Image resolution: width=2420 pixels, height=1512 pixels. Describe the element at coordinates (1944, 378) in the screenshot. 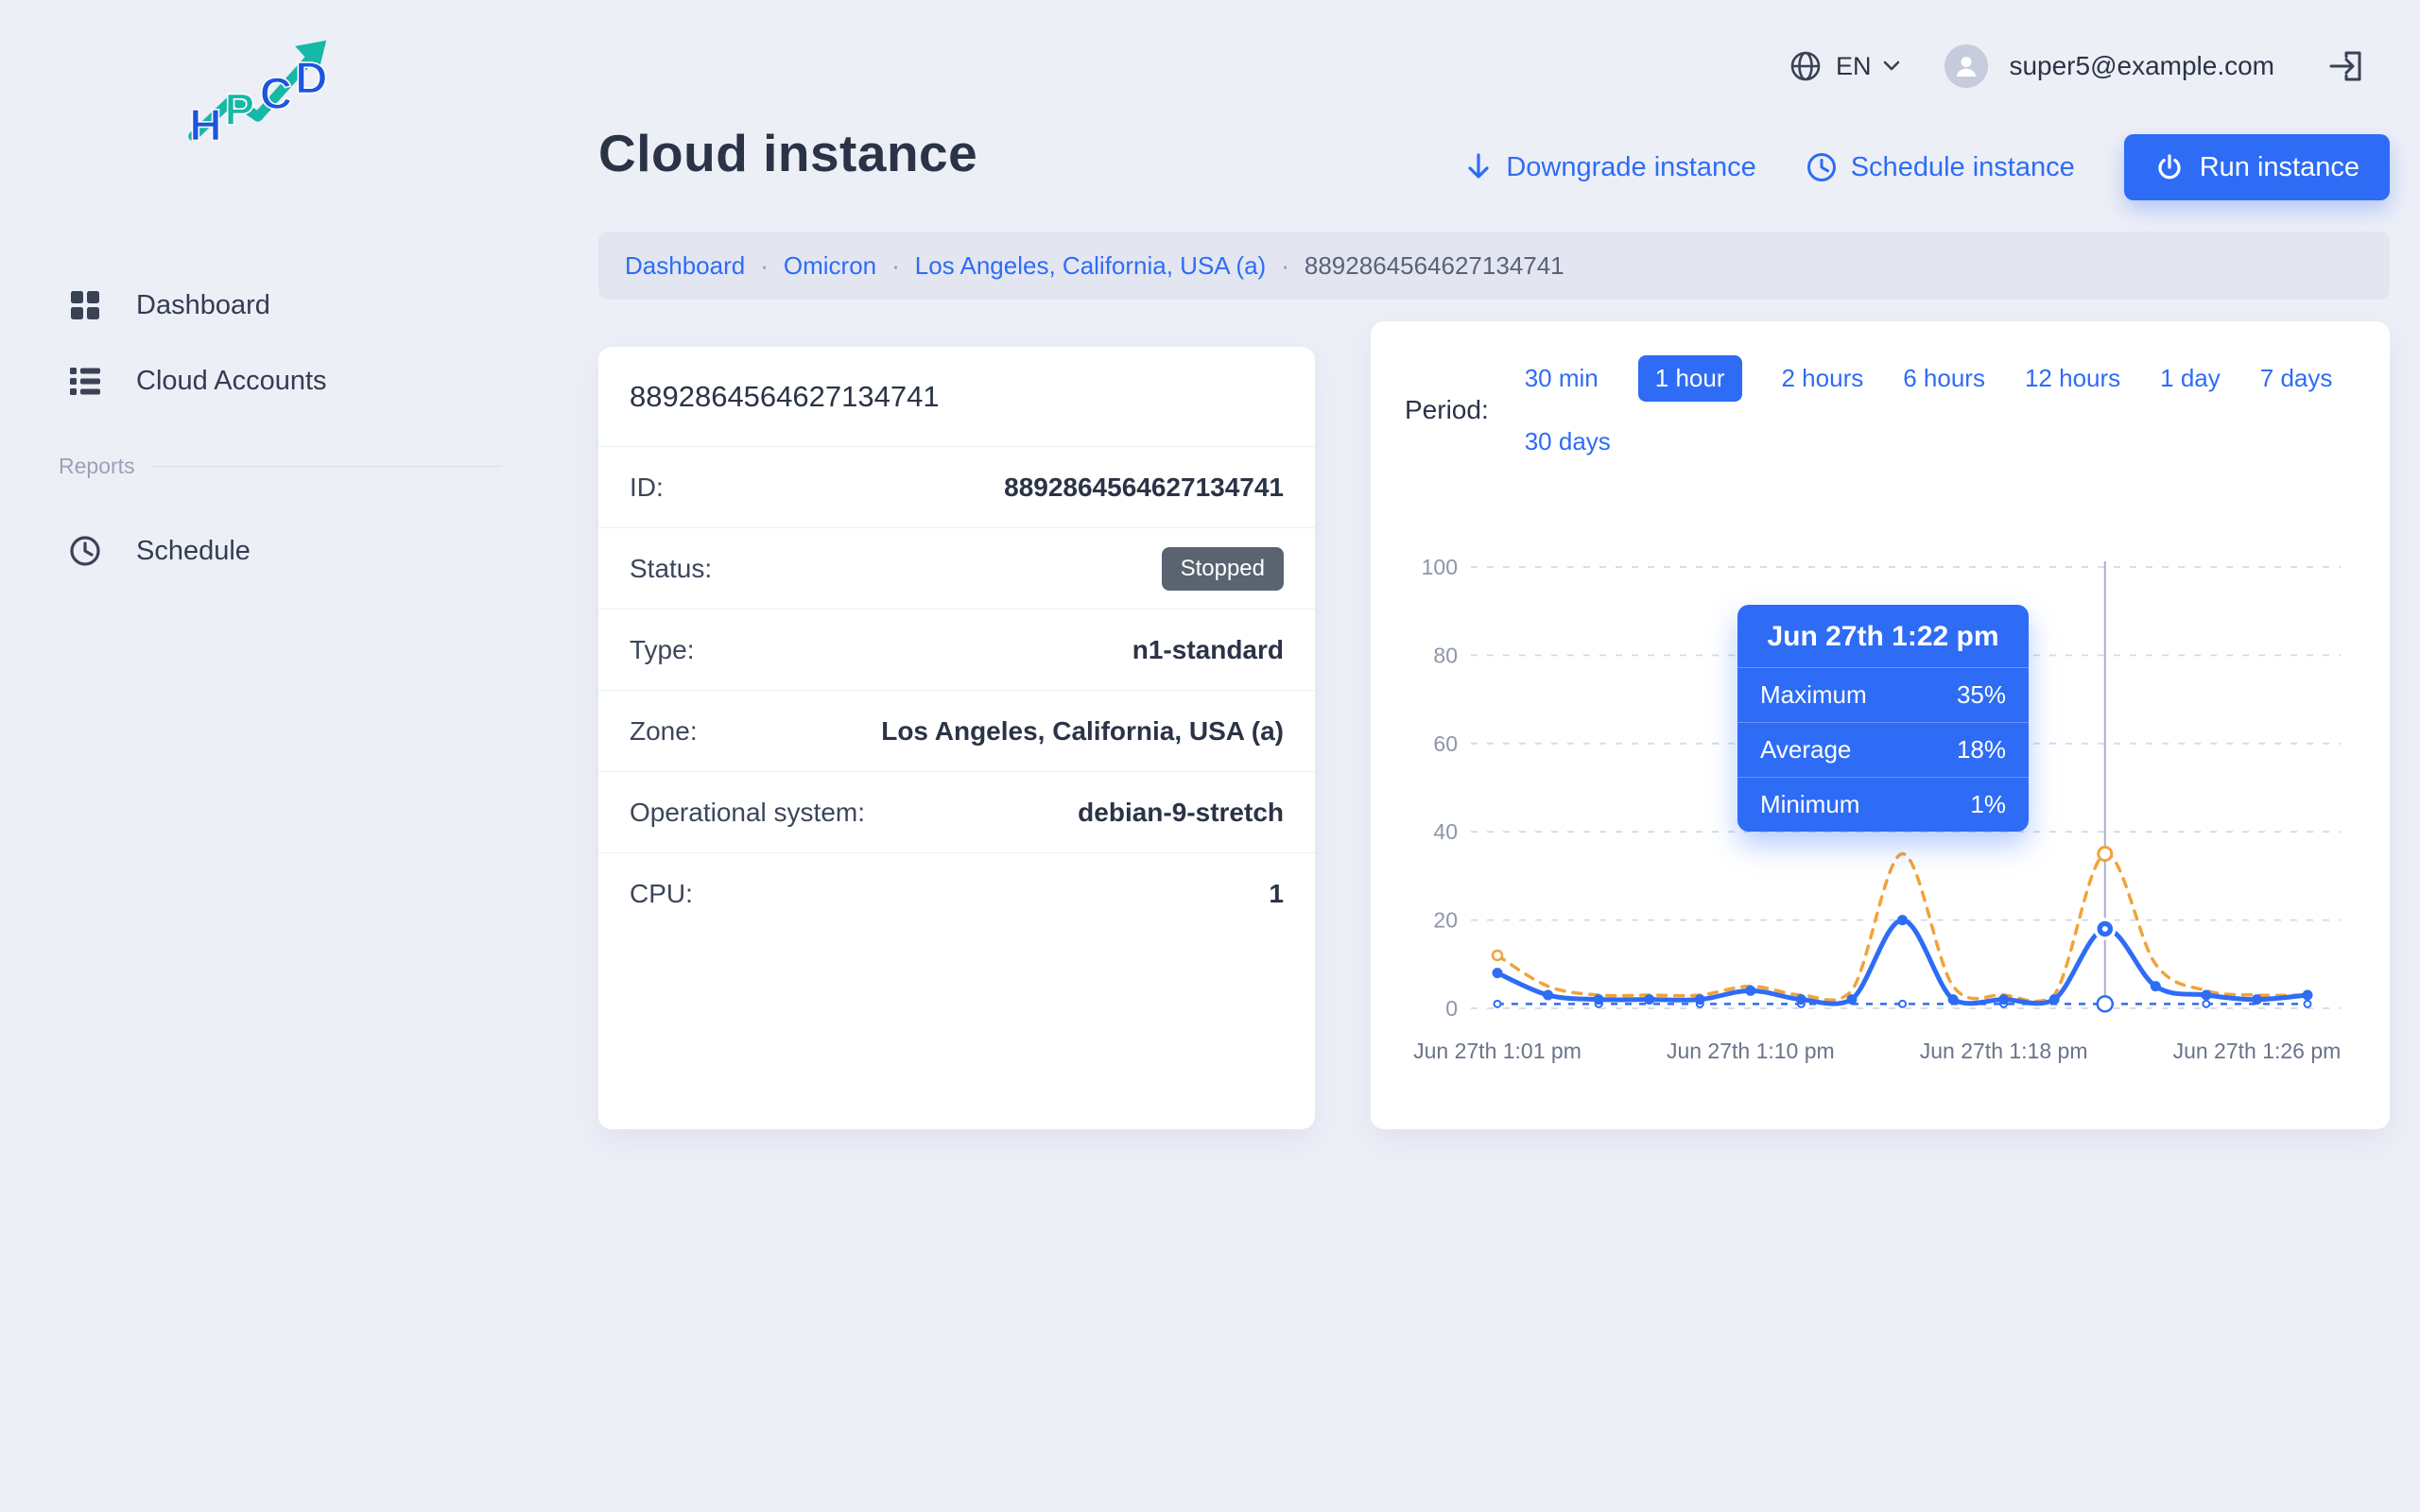

I see `period-option-6-hours: 6 hours` at that location.